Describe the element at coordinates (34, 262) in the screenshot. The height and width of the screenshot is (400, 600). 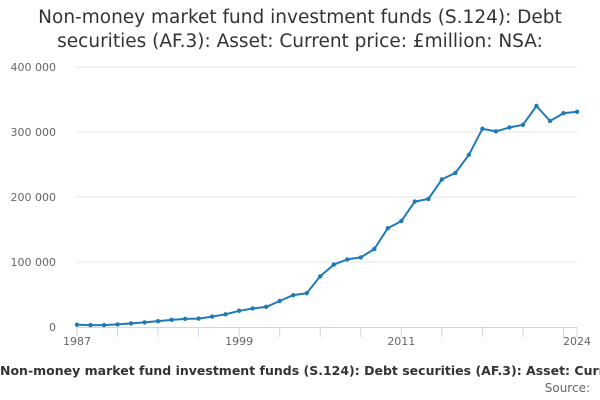
I see `y-tick-label: 100 000` at that location.